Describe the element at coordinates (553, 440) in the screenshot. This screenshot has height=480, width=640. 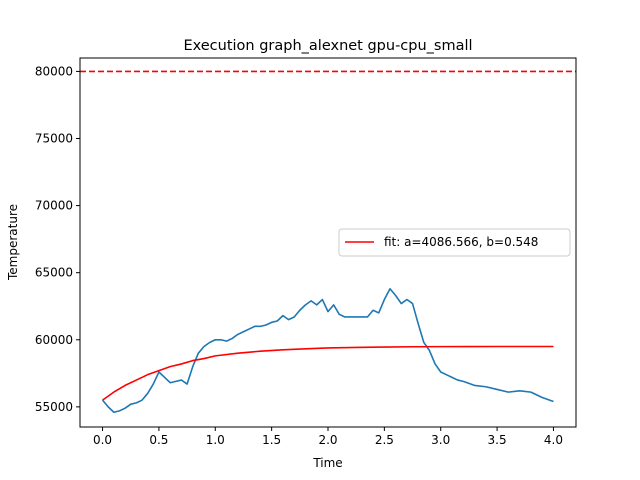
I see `x-tick-label: 4.0` at that location.